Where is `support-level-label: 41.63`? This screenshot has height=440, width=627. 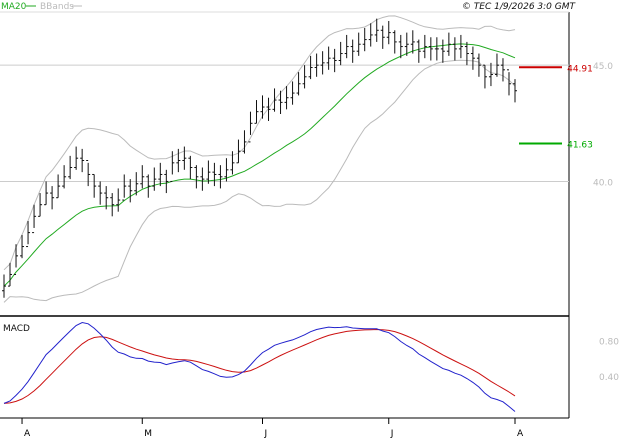 support-level-label: 41.63 is located at coordinates (580, 146).